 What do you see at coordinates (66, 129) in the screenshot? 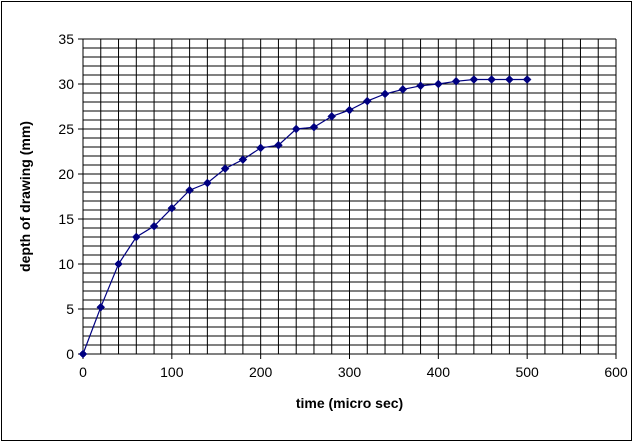
I see `y-tick-label: 25` at bounding box center [66, 129].